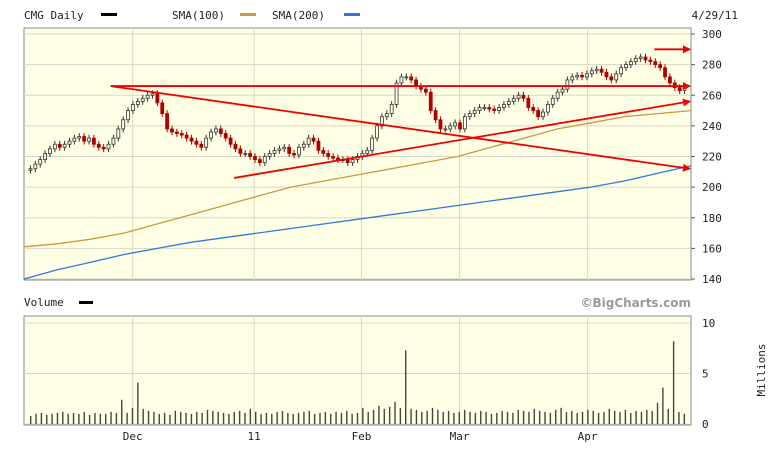 The height and width of the screenshot is (453, 783). Describe the element at coordinates (460, 436) in the screenshot. I see `x-tick-label: Mar` at that location.